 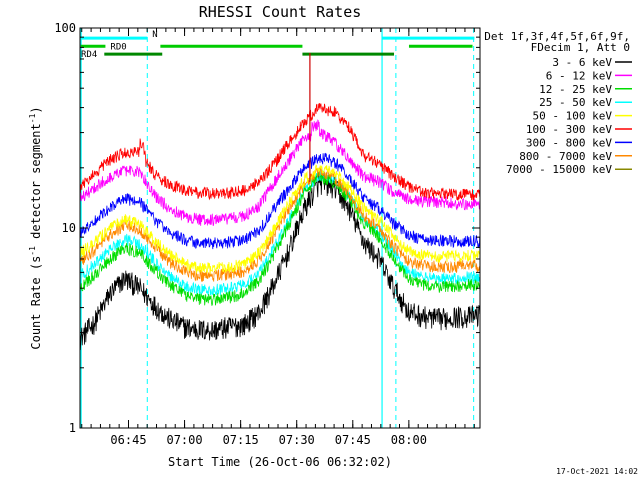 I want to click on segment-label-n: N, so click(x=154, y=35).